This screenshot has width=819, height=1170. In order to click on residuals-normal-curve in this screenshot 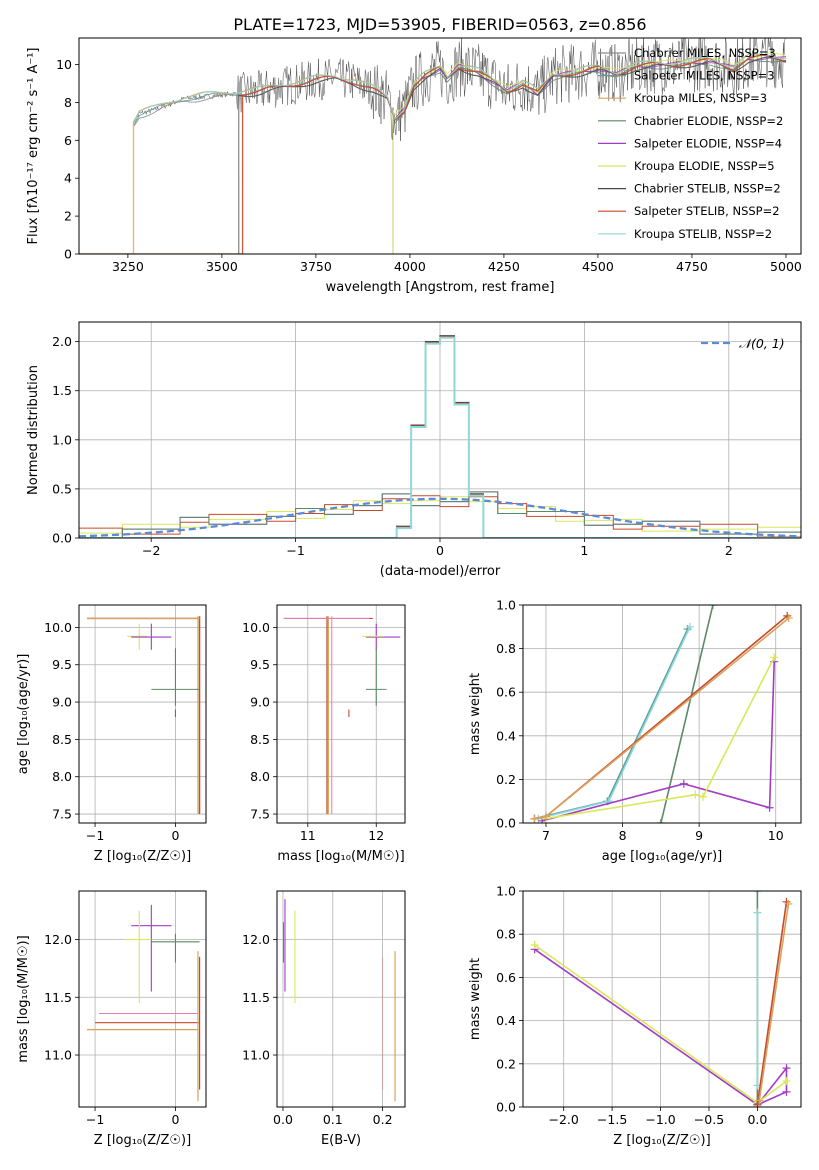, I will do `click(440, 517)`.